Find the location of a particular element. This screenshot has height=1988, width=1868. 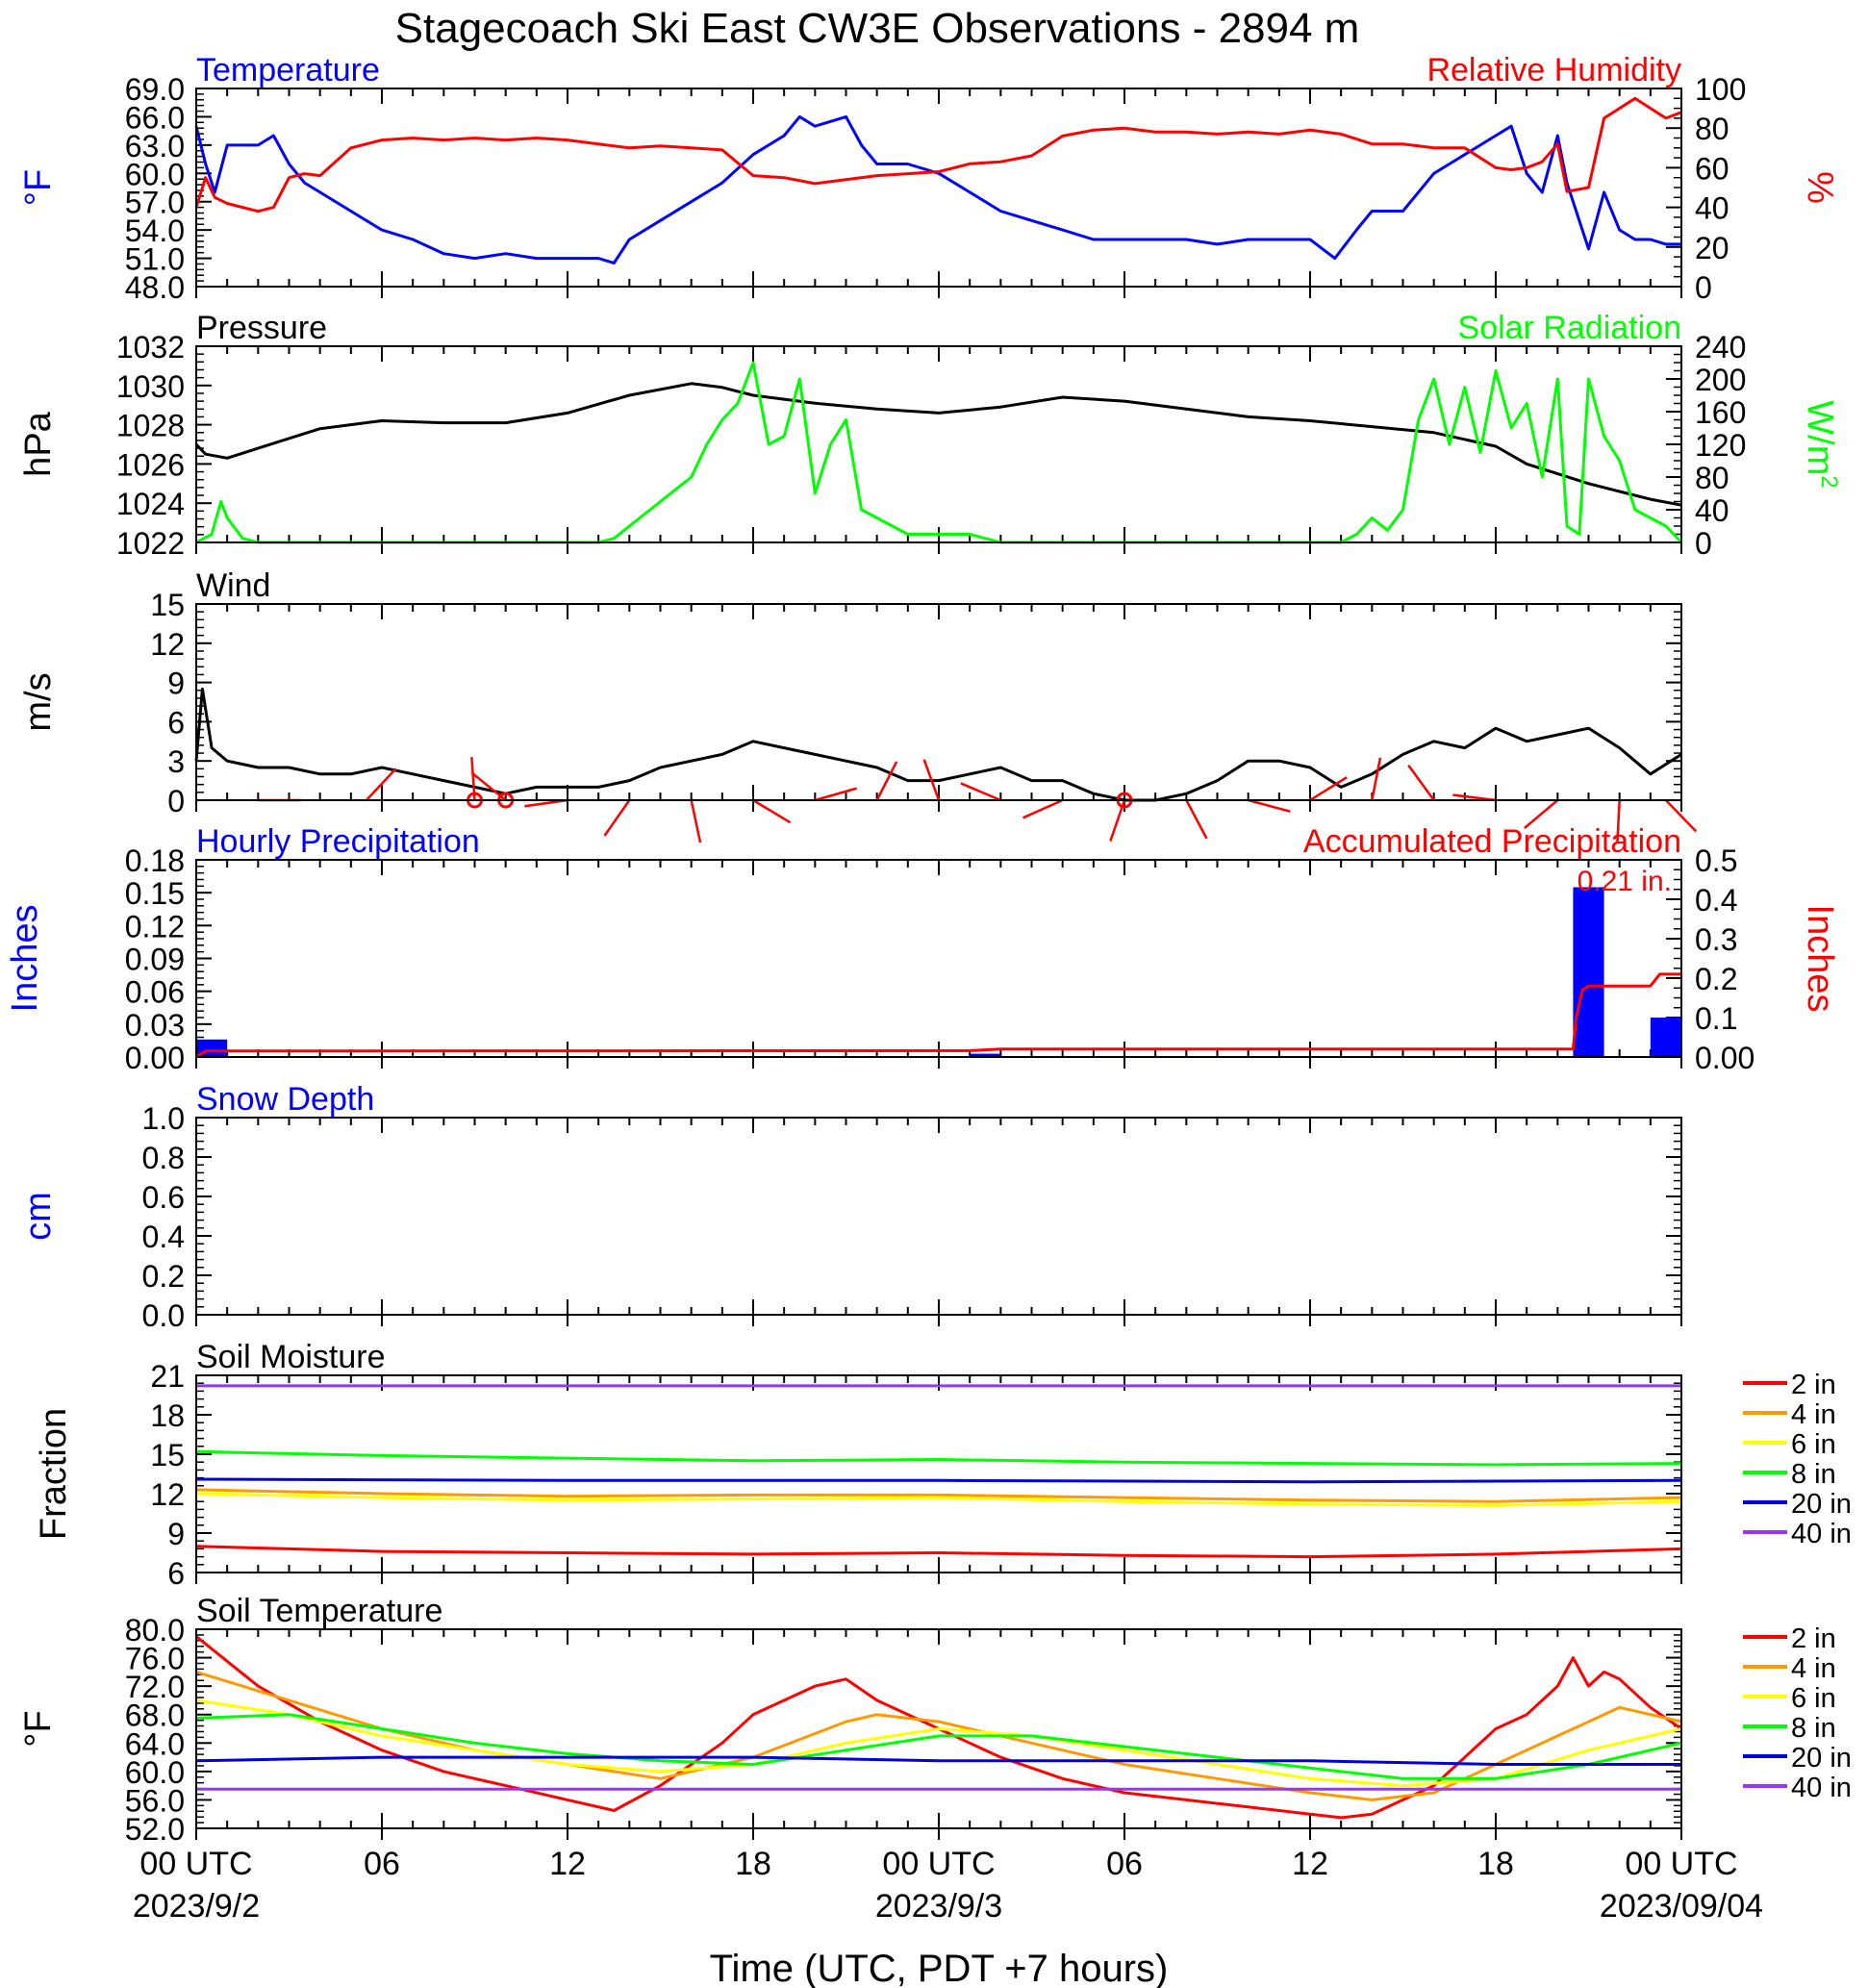

y-axis-label-right: W/m2 is located at coordinates (1821, 444).